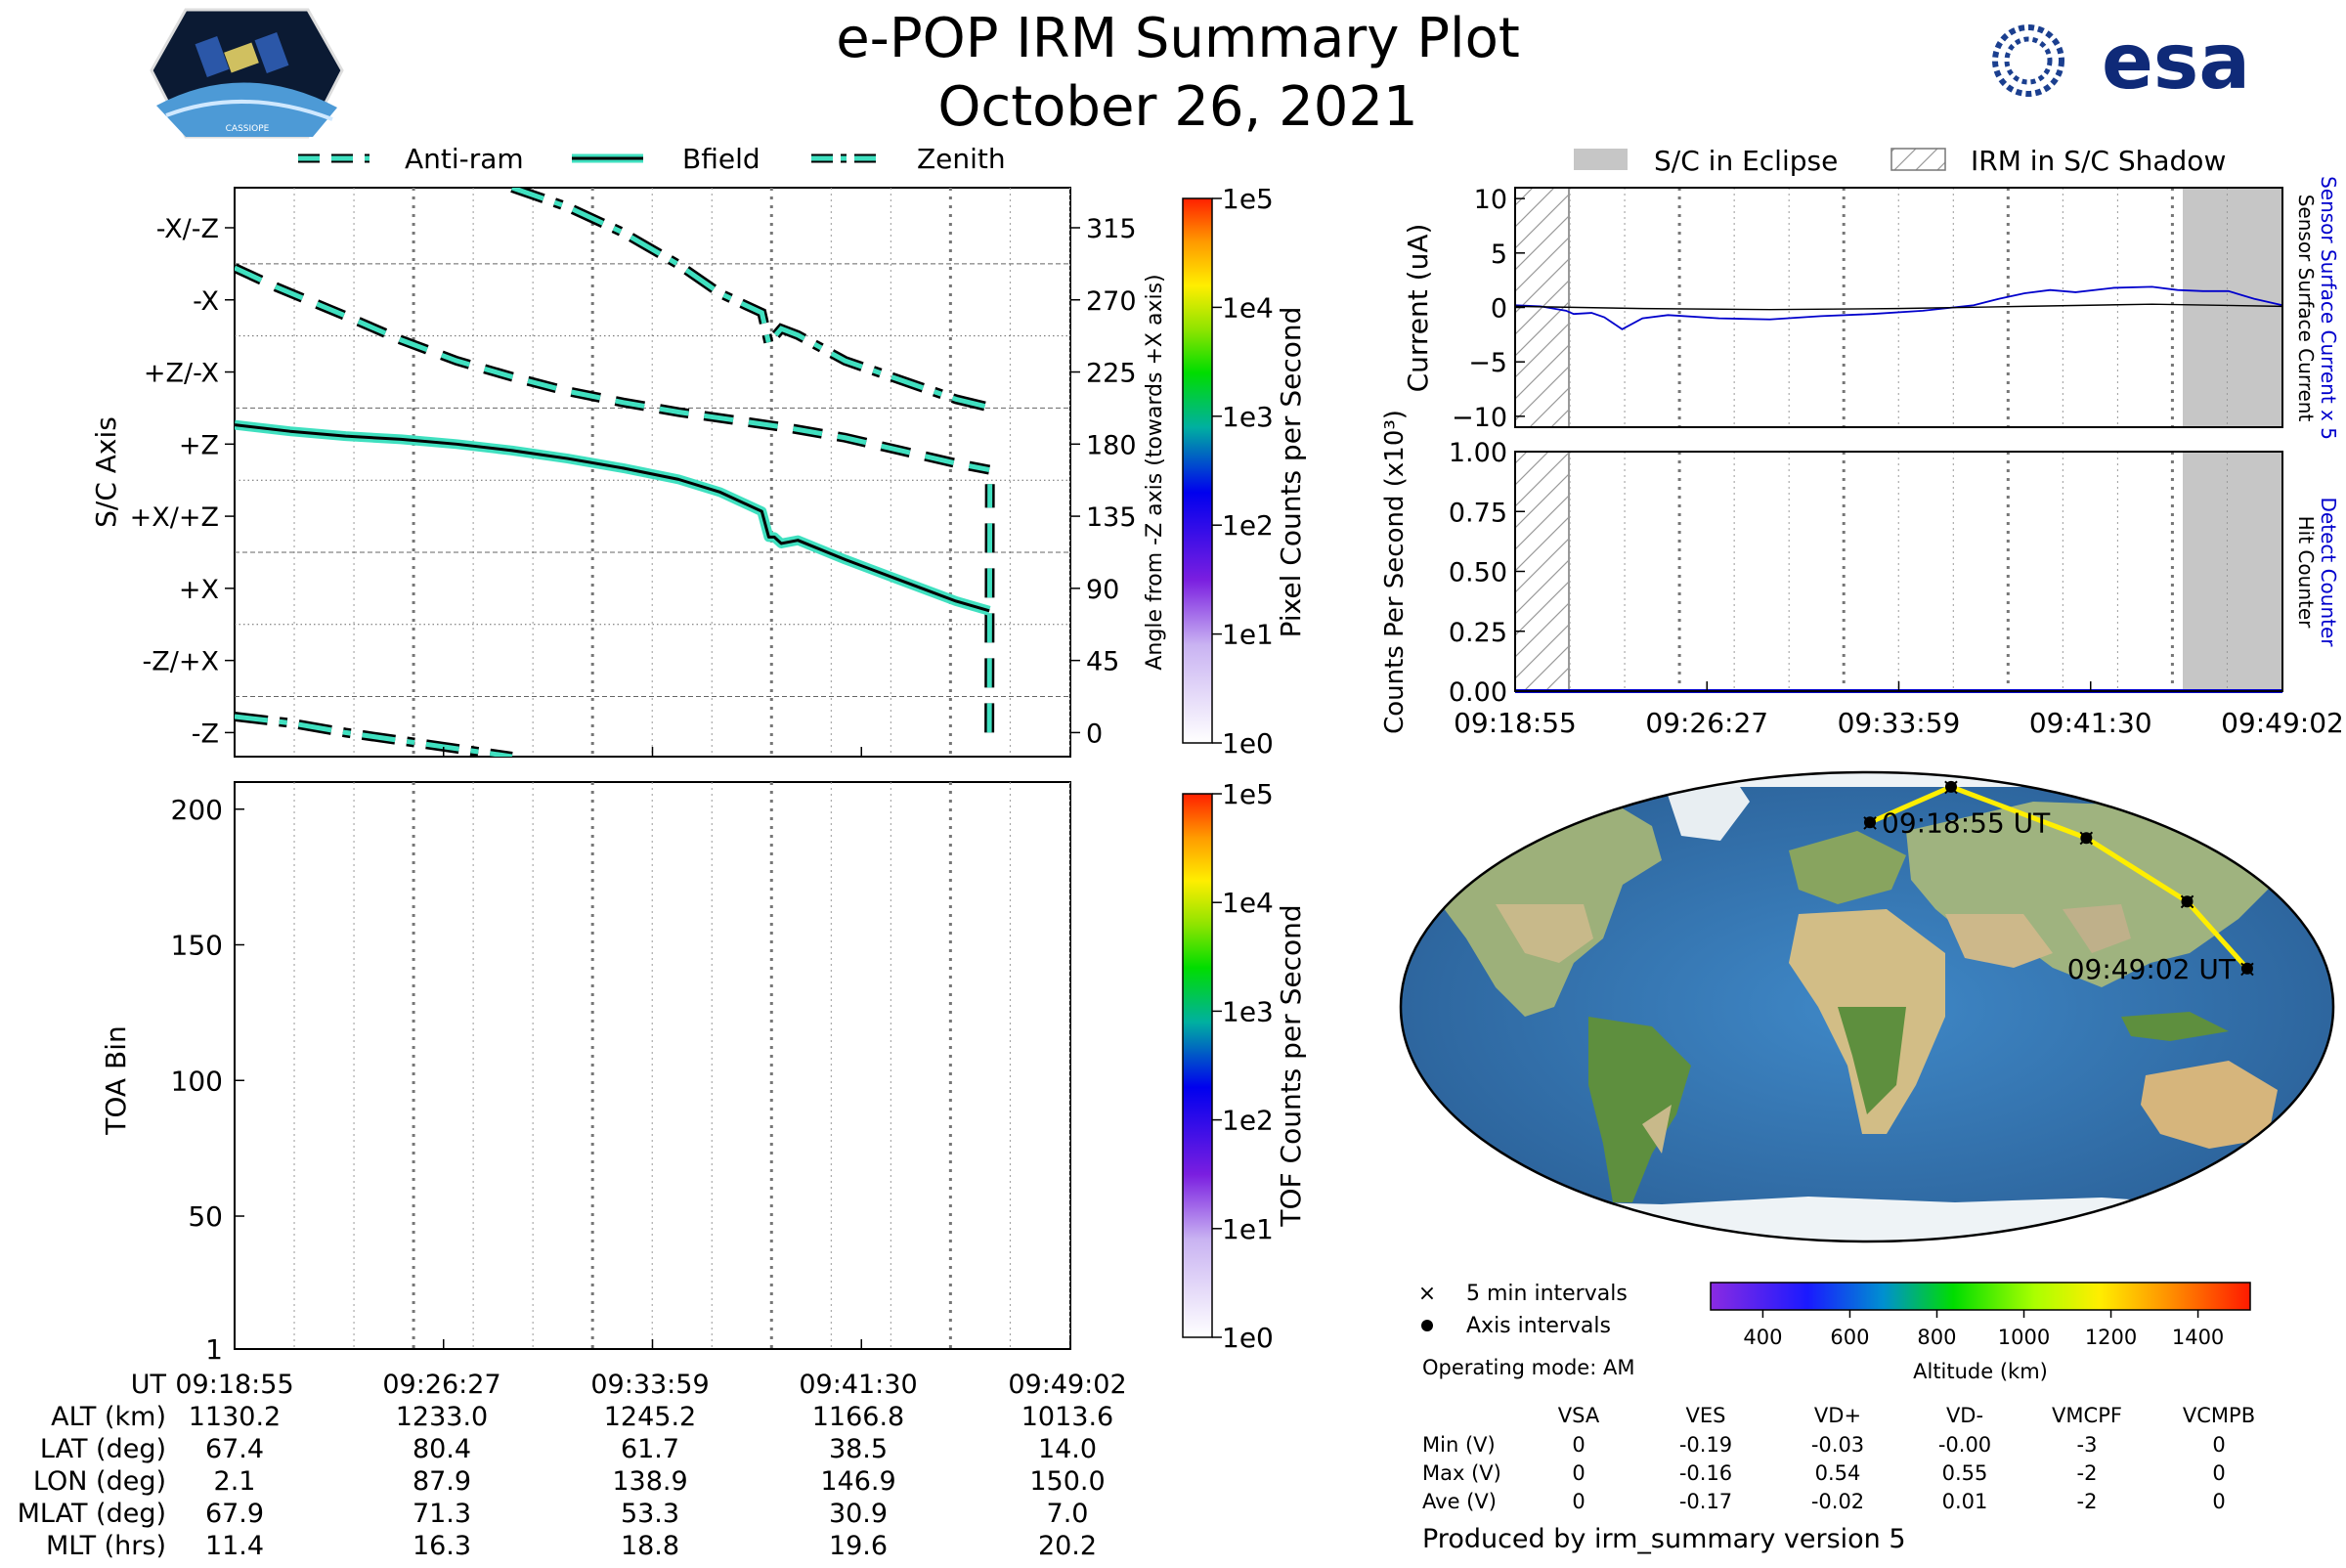 This screenshot has height=1568, width=2346. Describe the element at coordinates (1900, 161) in the screenshot. I see `eclipse-legend: S/C in Eclipse IRM in S/C Shadow` at that location.